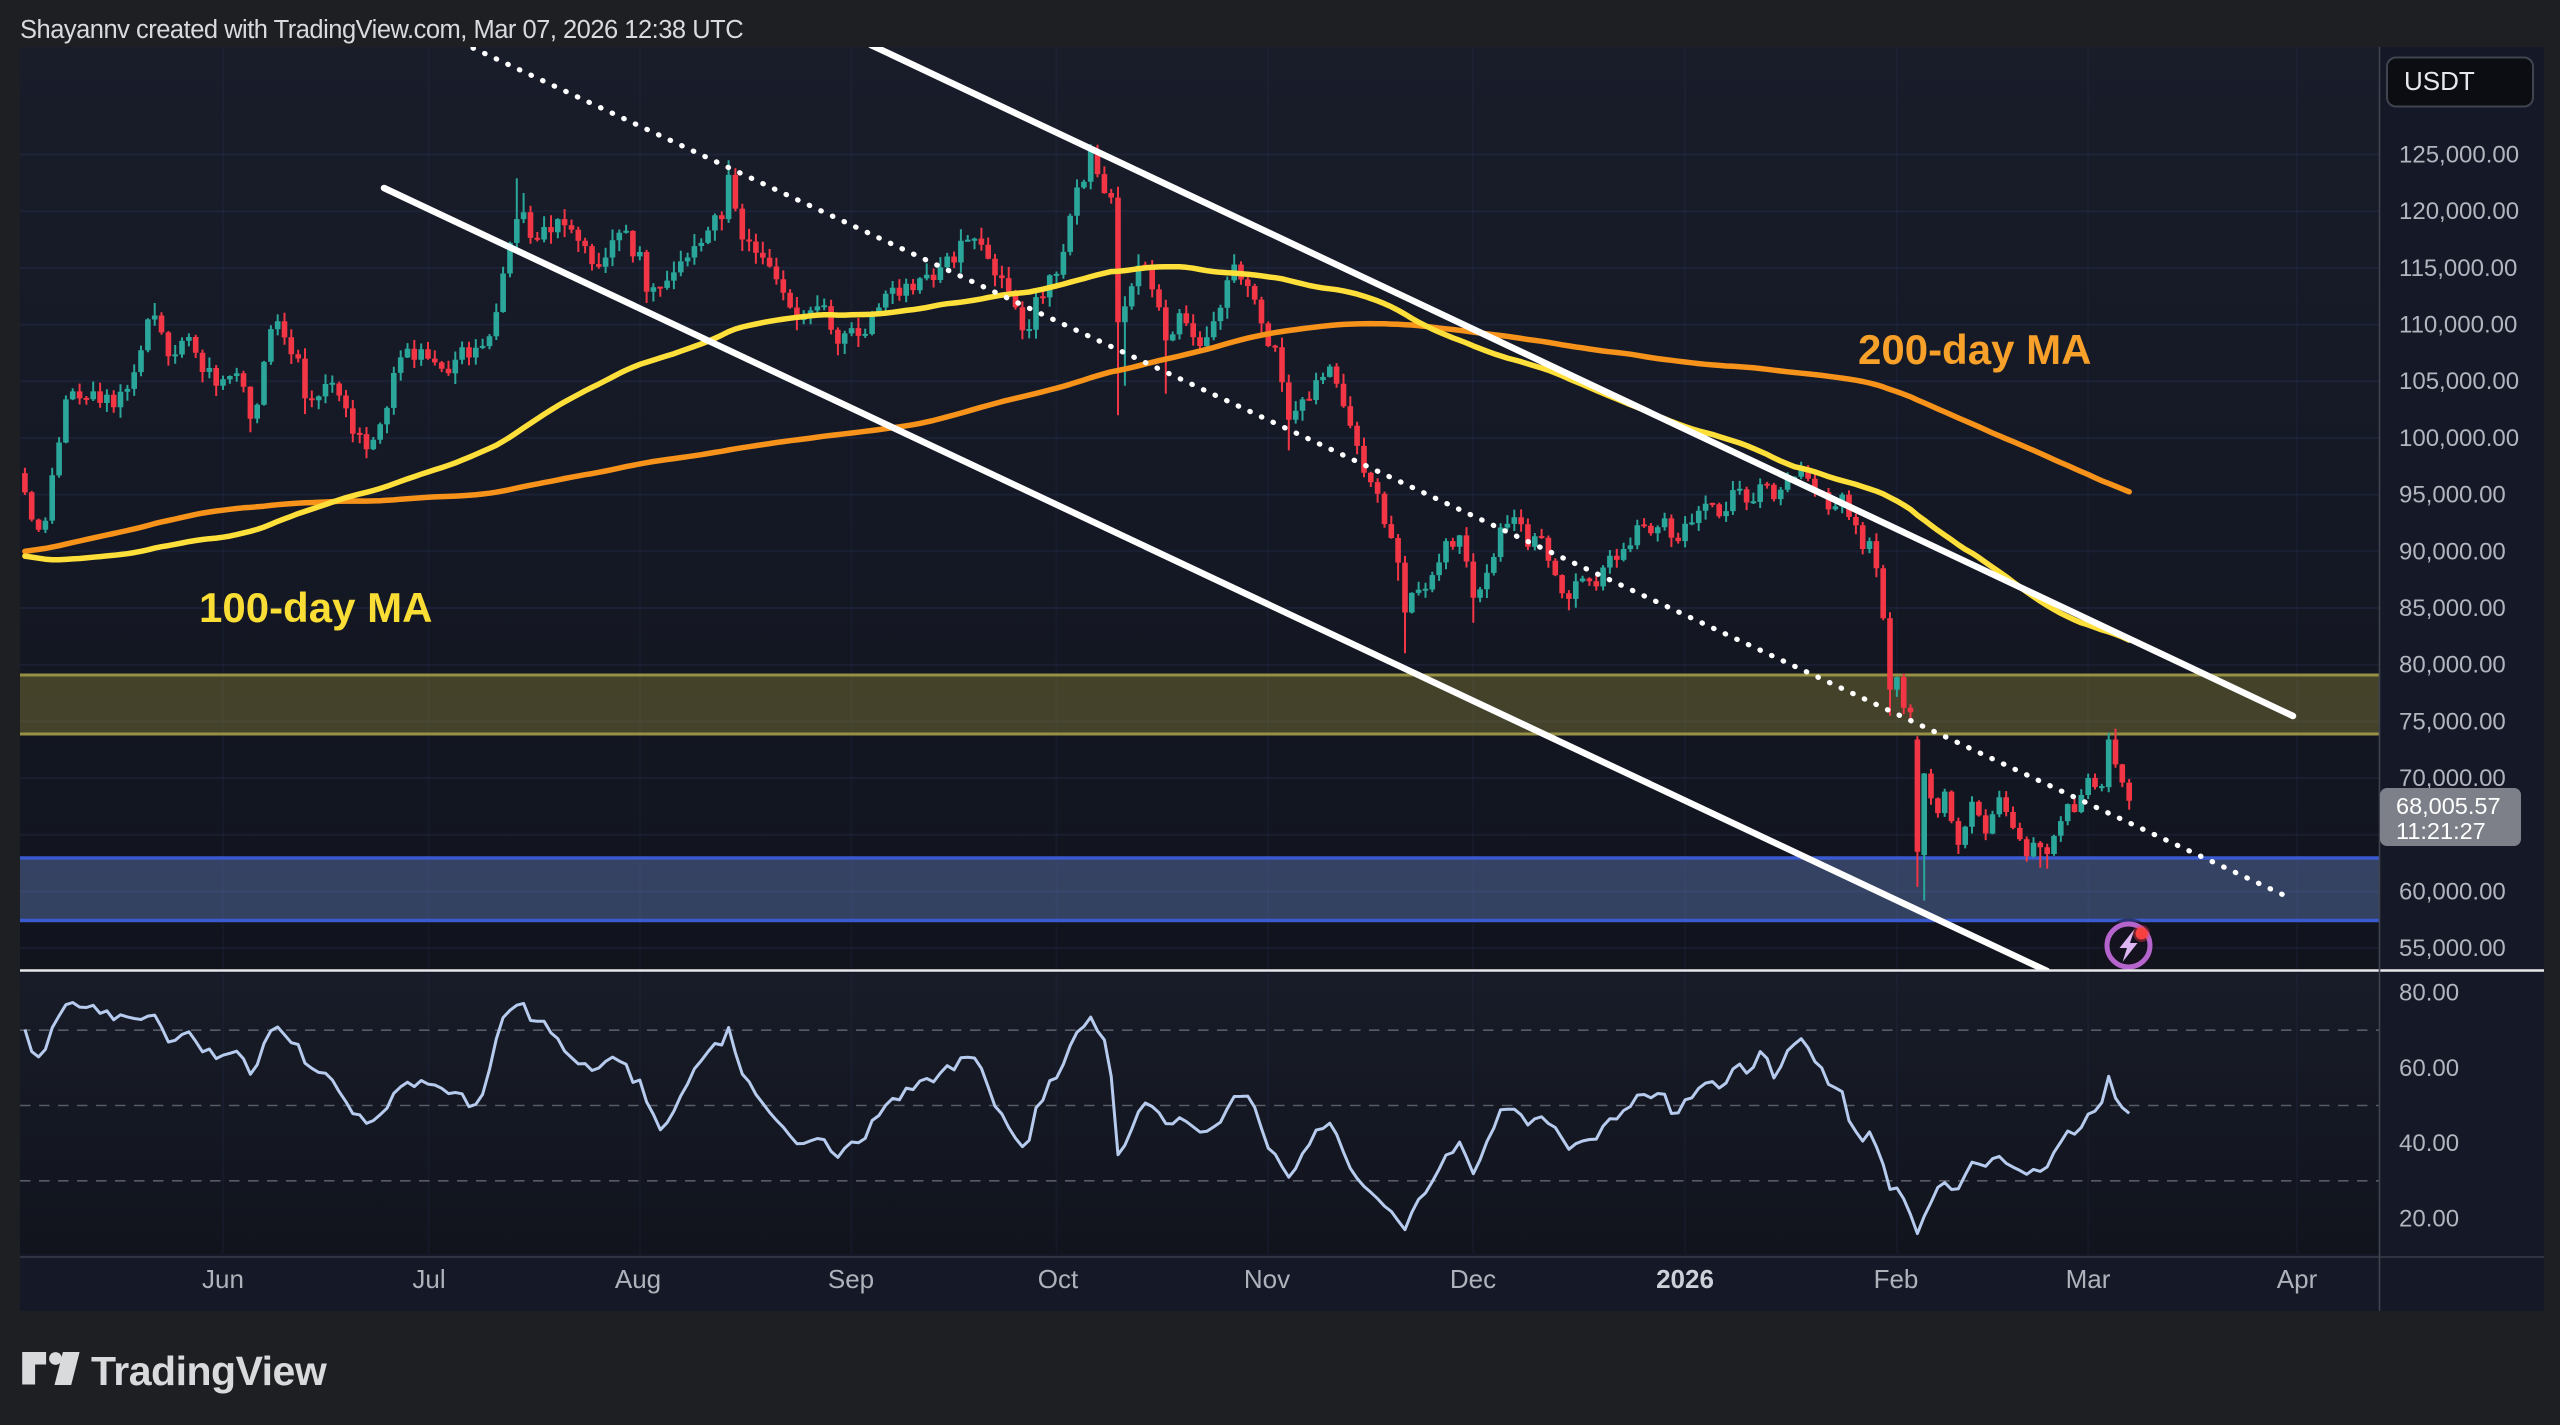 Image resolution: width=2560 pixels, height=1425 pixels. Describe the element at coordinates (2458, 268) in the screenshot. I see `svg-text: 115,000.00` at that location.